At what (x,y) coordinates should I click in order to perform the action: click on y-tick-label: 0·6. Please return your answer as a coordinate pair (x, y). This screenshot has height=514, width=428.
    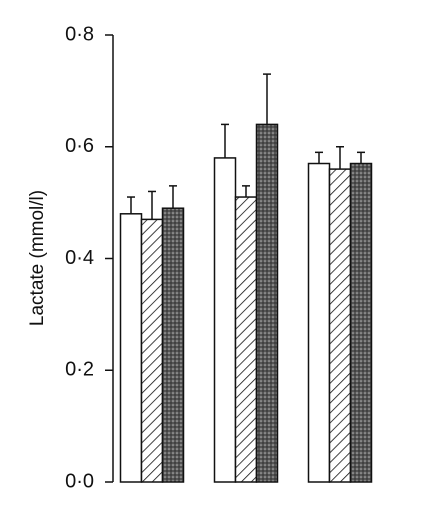
    Looking at the image, I should click on (79, 146).